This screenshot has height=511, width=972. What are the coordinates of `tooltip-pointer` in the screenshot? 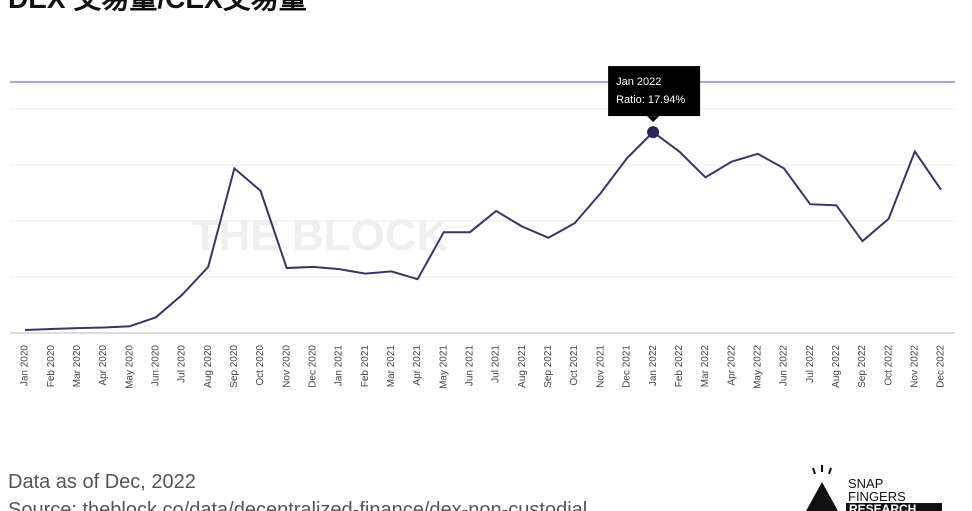 It's located at (653, 119).